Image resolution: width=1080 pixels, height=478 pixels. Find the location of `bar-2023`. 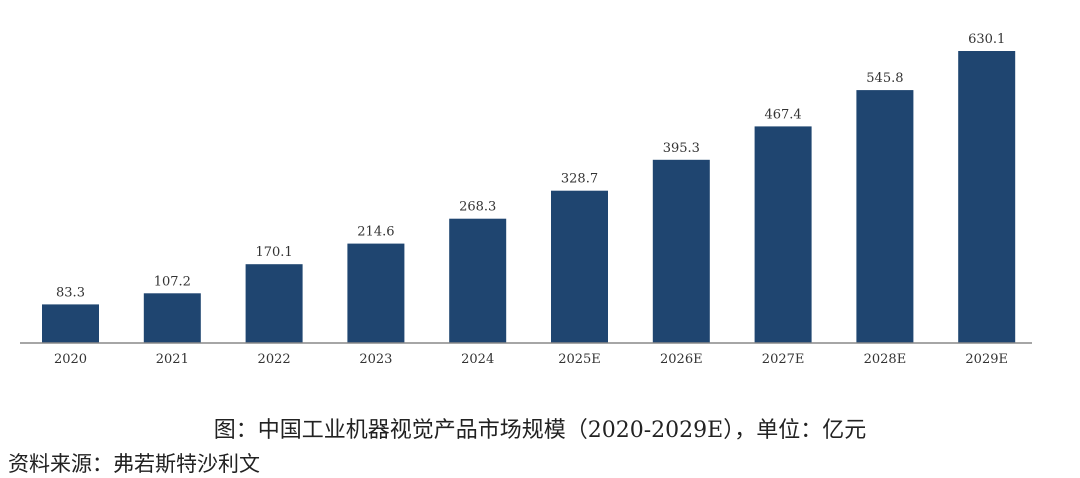

bar-2023 is located at coordinates (376, 293).